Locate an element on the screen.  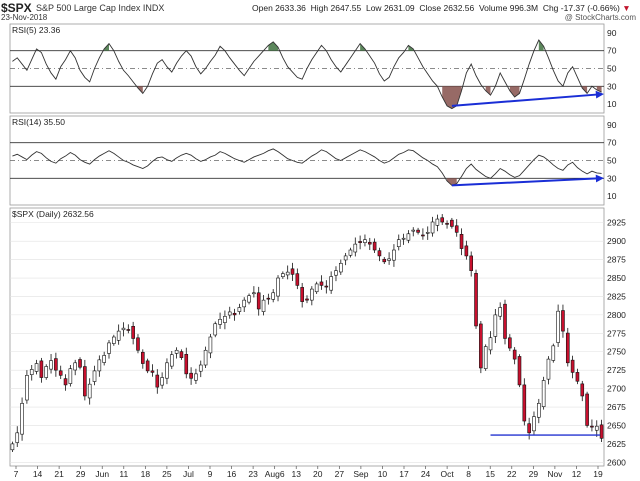
rsi5-ytick-label: 30 is located at coordinates (612, 86).